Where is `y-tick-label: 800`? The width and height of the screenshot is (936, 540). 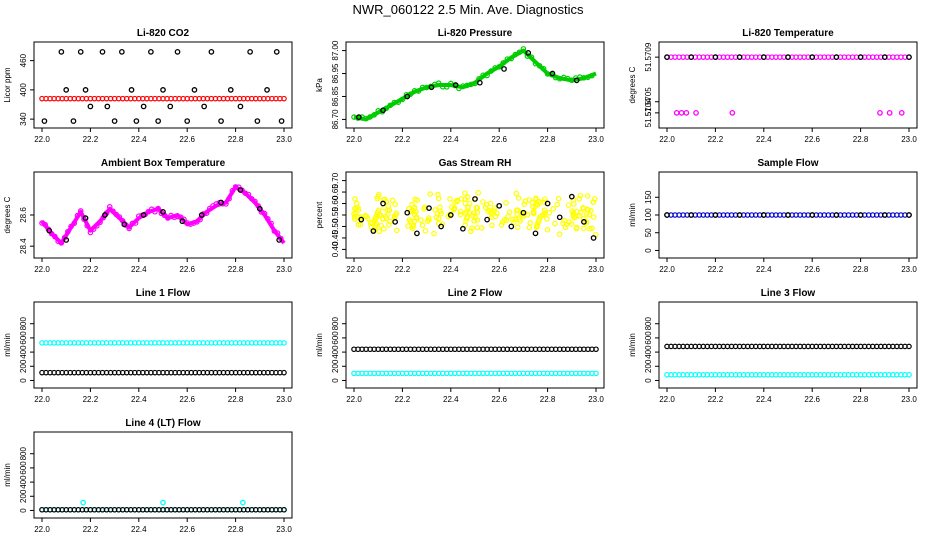 y-tick-label: 800 is located at coordinates (23, 324).